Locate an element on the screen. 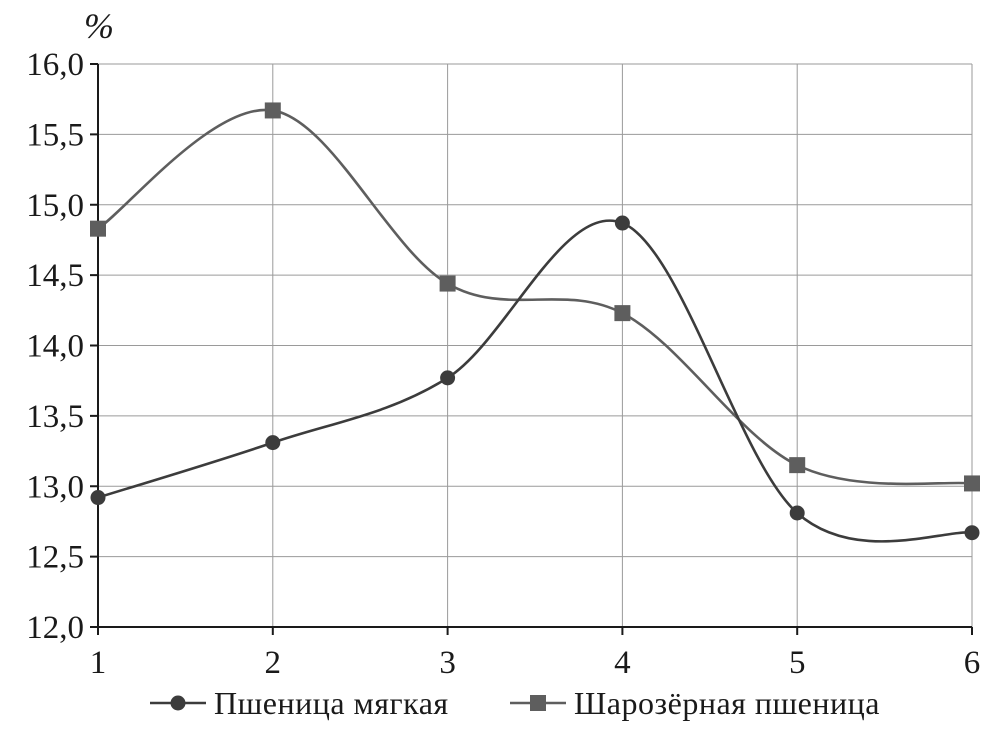 The height and width of the screenshot is (737, 1008). legend-entry: Пшеница мягкая is located at coordinates (299, 703).